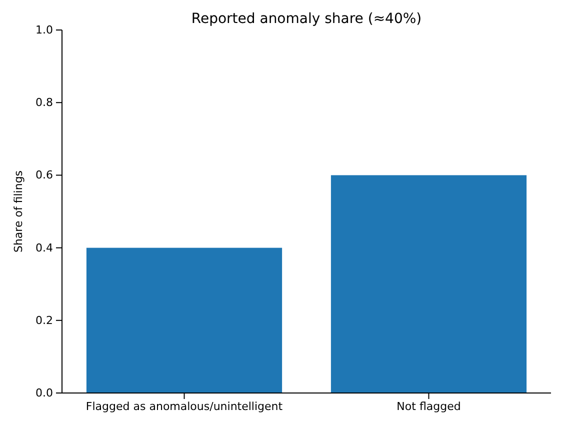  Describe the element at coordinates (44, 247) in the screenshot. I see `y-tick-label: 0.4` at that location.